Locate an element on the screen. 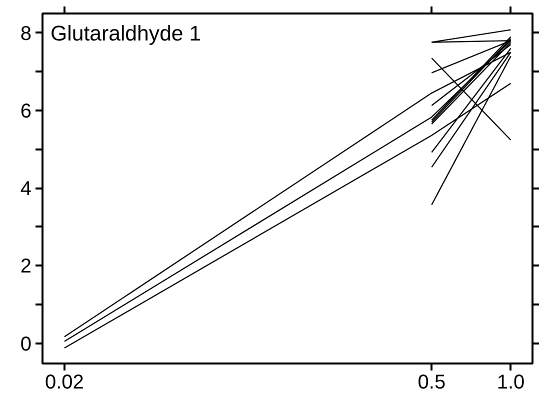  y-tick-label: 0 is located at coordinates (26, 344).